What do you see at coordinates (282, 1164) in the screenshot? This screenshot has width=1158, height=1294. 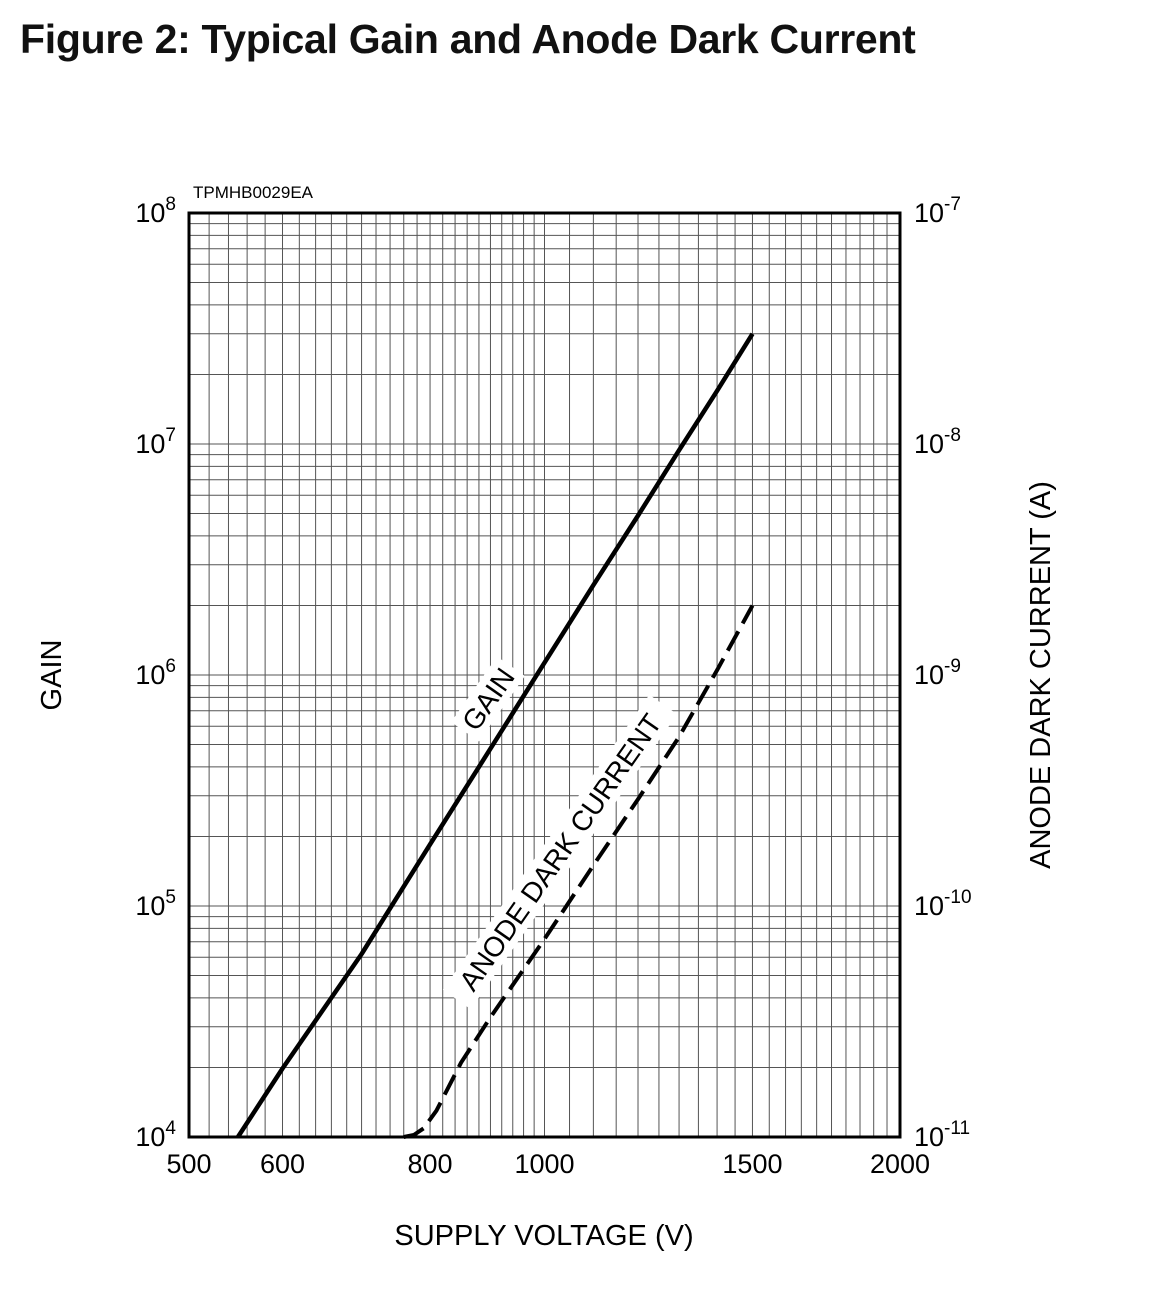 I see `x-tick-label: 600` at bounding box center [282, 1164].